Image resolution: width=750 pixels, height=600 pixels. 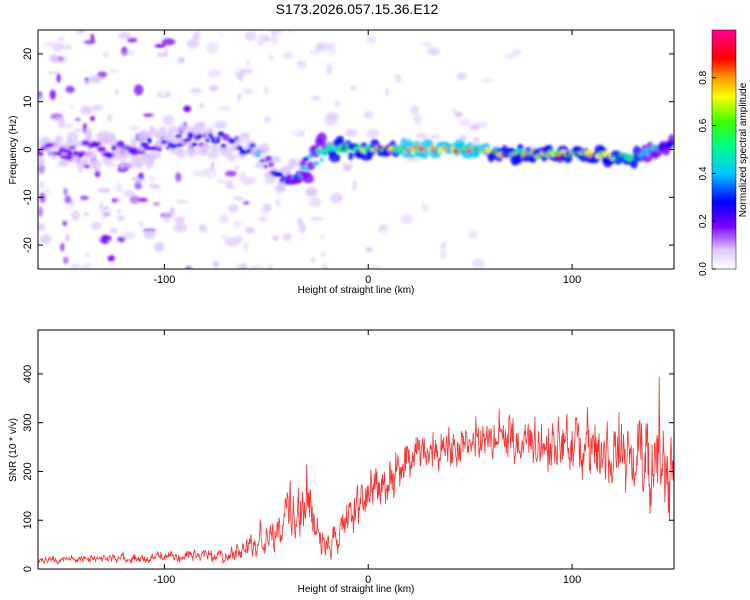 I want to click on y-tick-label: 300, so click(x=28, y=422).